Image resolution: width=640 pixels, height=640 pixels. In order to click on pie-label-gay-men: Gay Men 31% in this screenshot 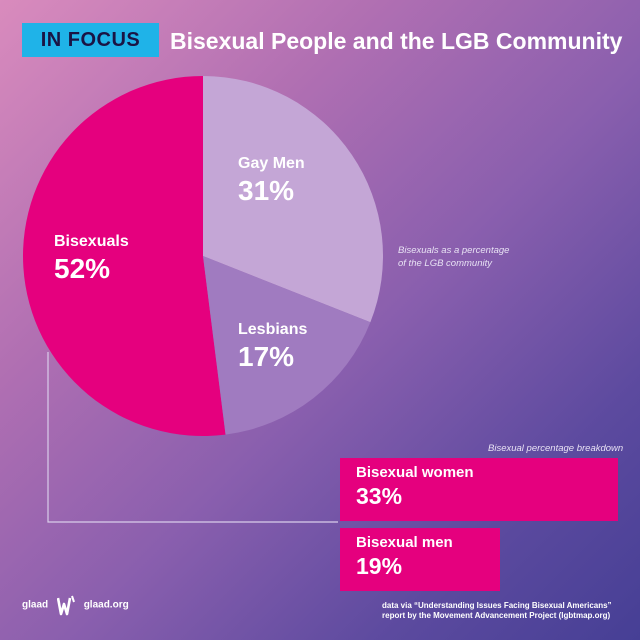, I will do `click(271, 181)`.